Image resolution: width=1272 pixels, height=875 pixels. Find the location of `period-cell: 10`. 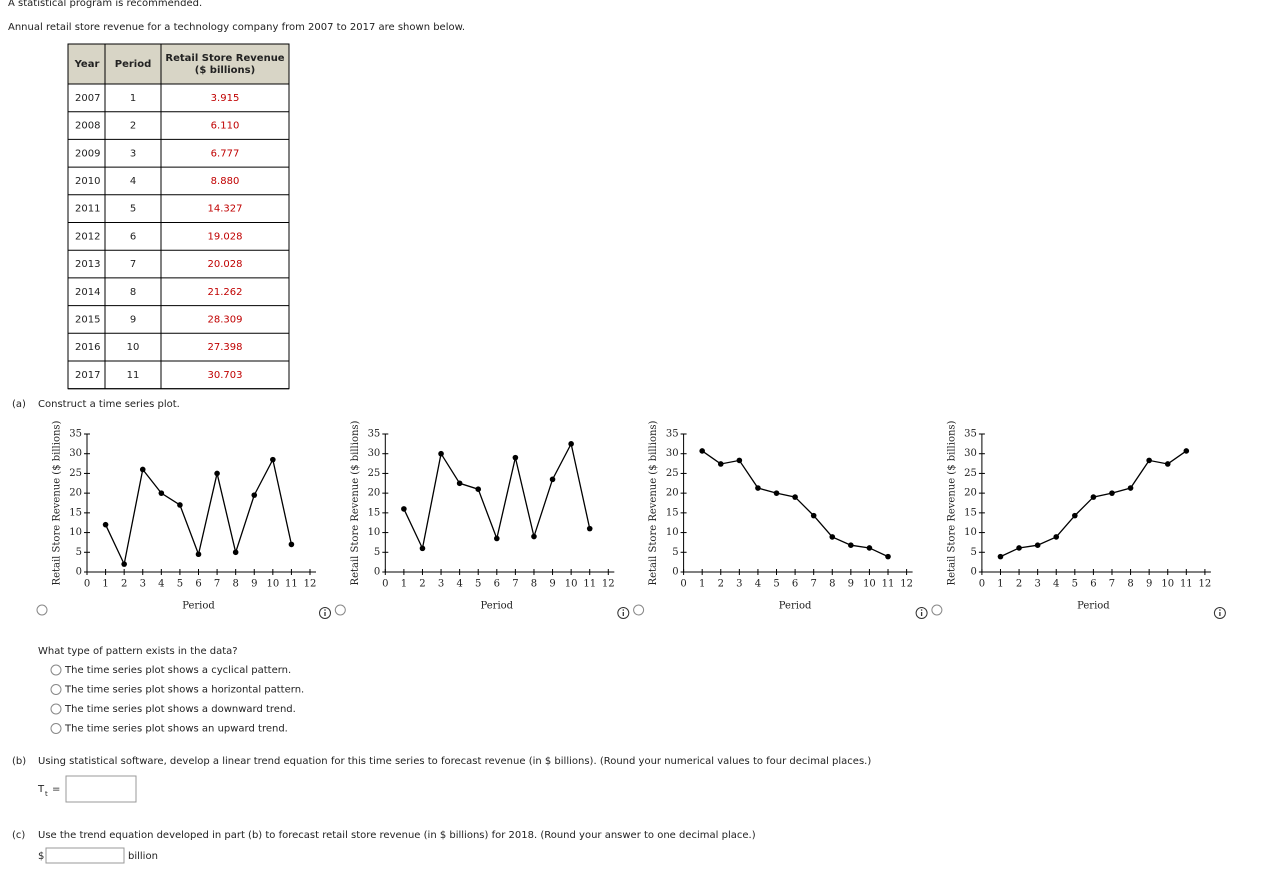

period-cell: 10 is located at coordinates (133, 347).